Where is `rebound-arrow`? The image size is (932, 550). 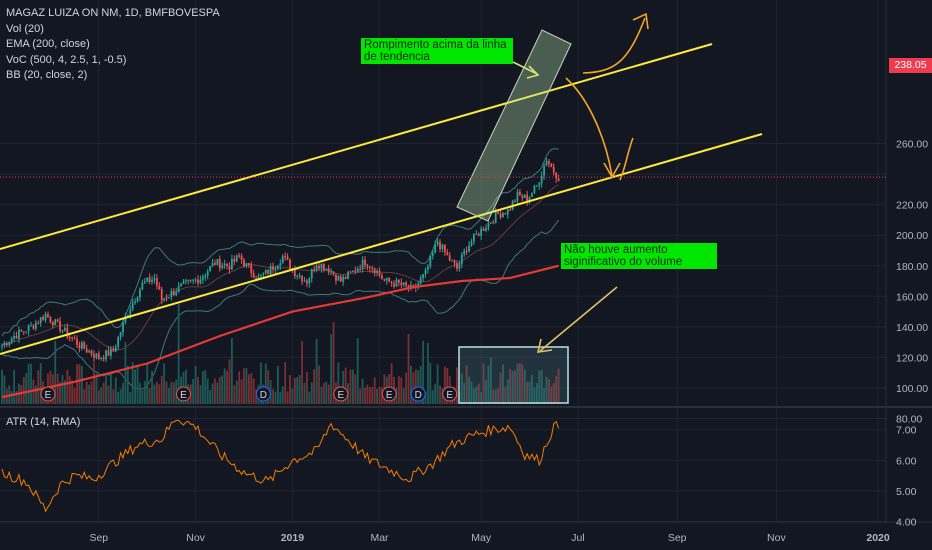
rebound-arrow is located at coordinates (626, 159).